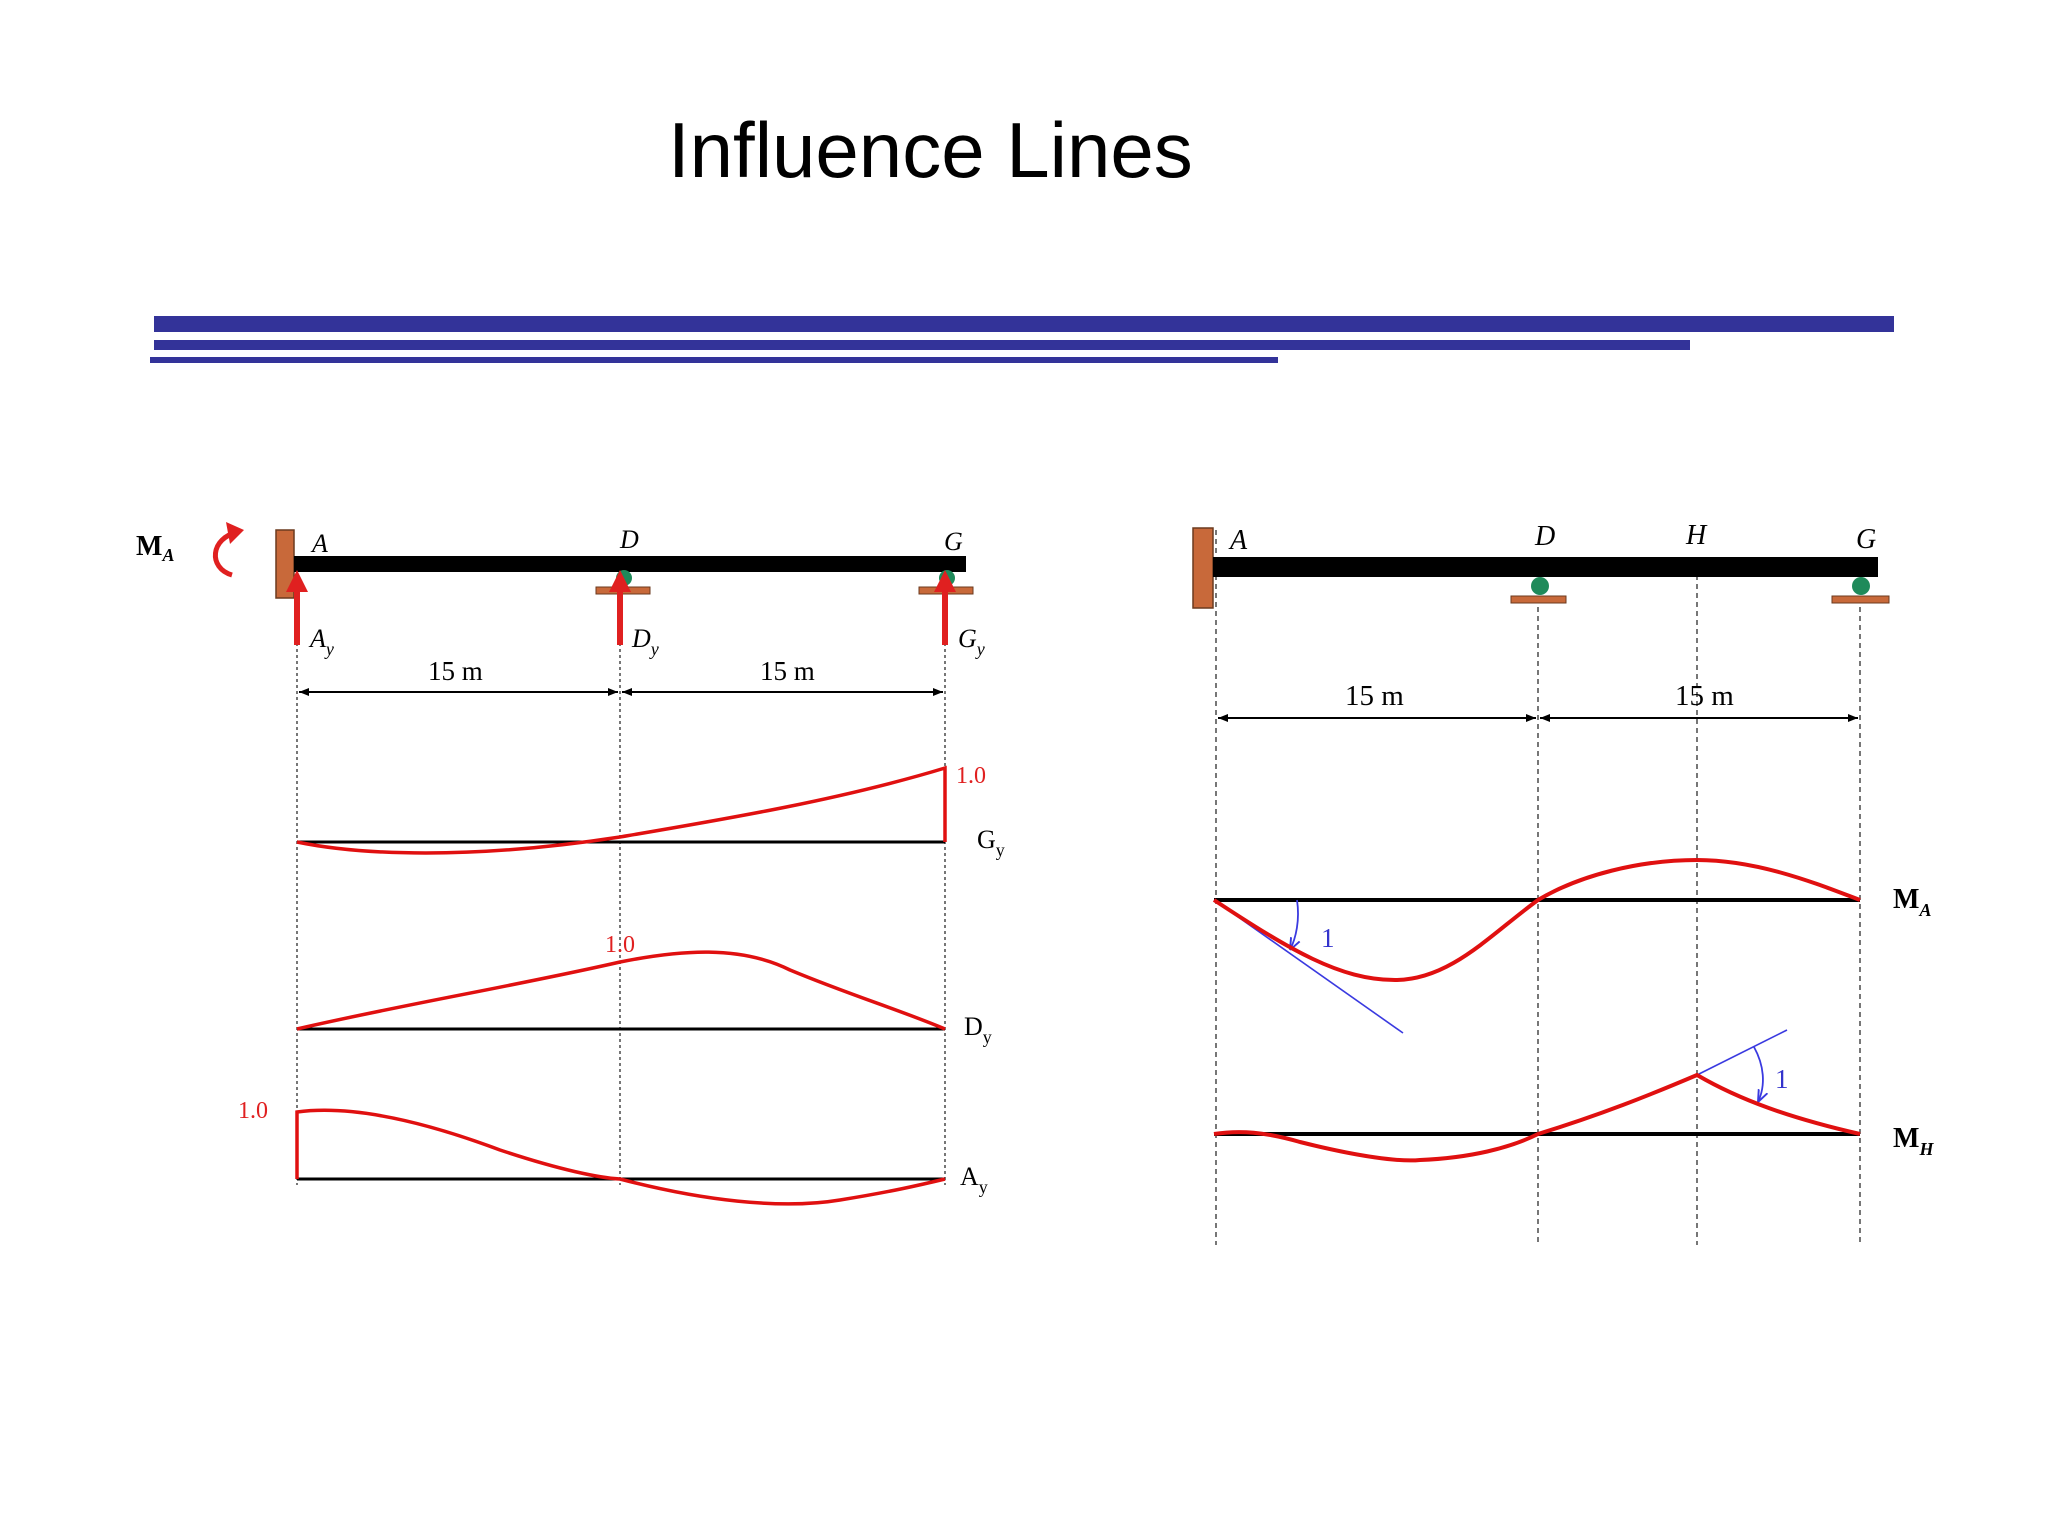 This screenshot has height=1536, width=2048. What do you see at coordinates (978, 1029) in the screenshot?
I see `line-label-Dy: Dy` at bounding box center [978, 1029].